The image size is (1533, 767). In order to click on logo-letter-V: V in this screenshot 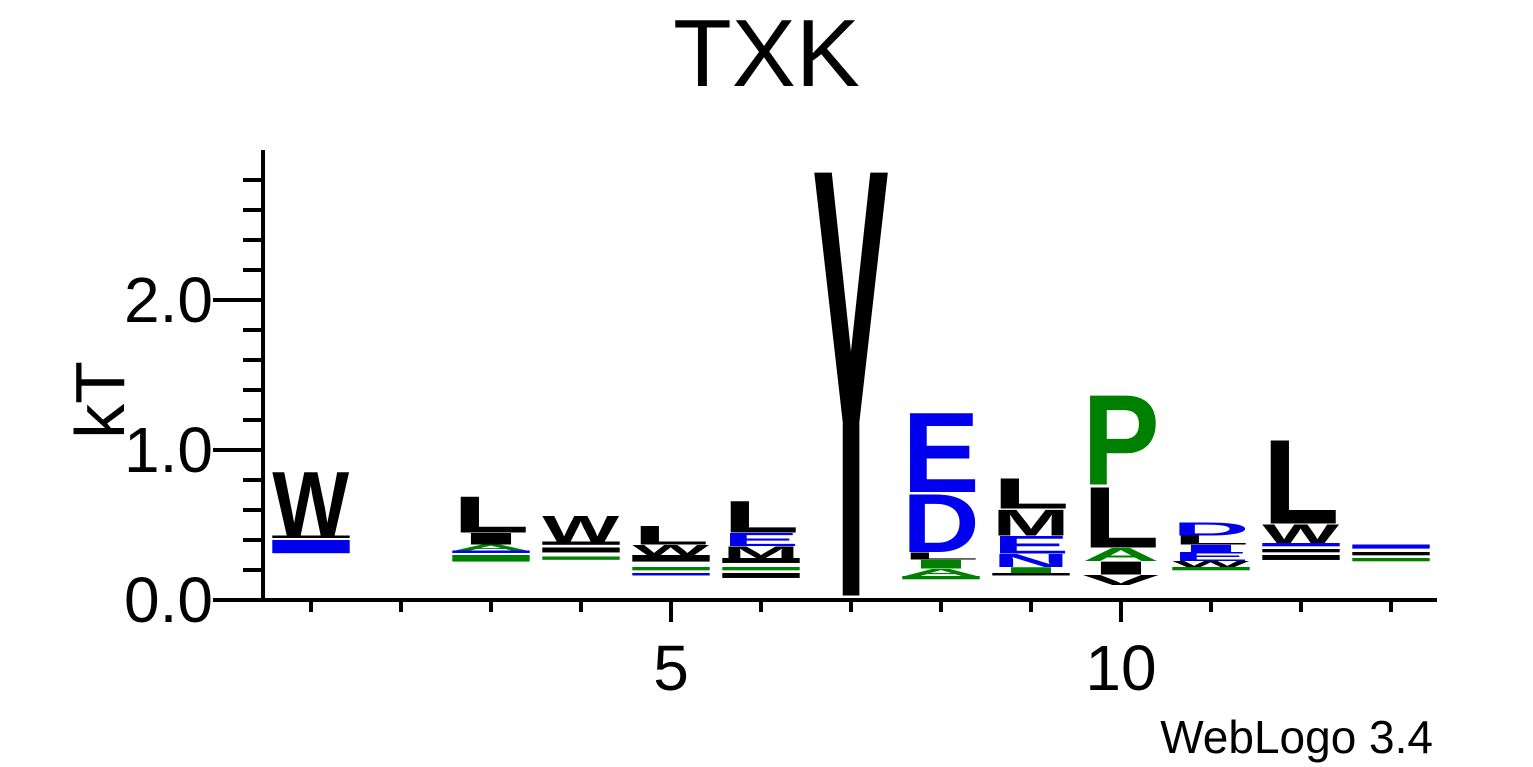, I will do `click(1120, 580)`.